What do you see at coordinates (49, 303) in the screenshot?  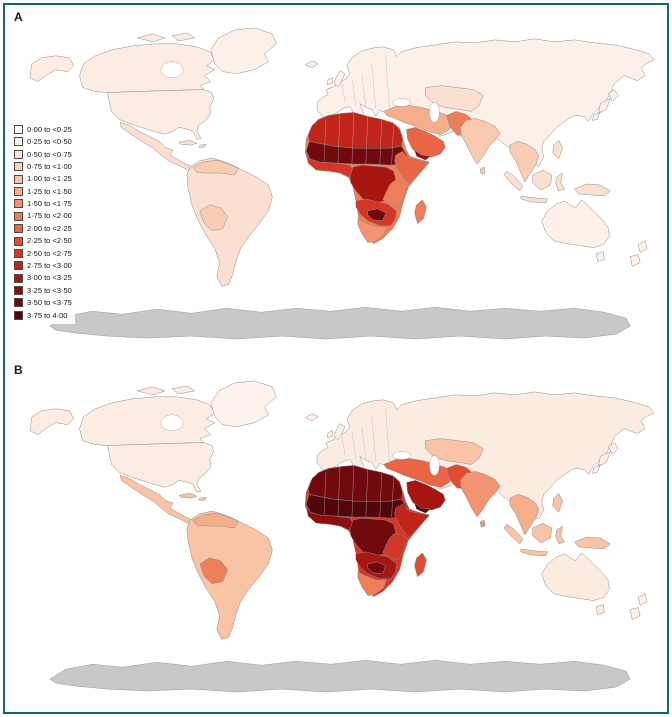 I see `legend-label: 3·50 to <3·75` at bounding box center [49, 303].